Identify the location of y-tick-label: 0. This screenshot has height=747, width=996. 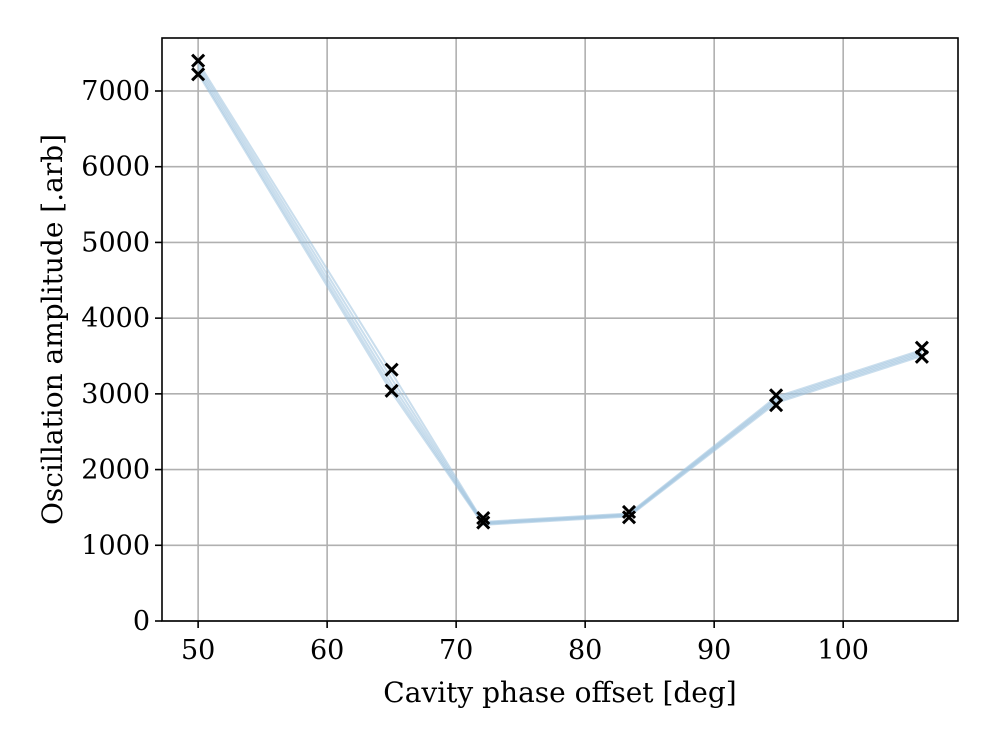
(141, 621).